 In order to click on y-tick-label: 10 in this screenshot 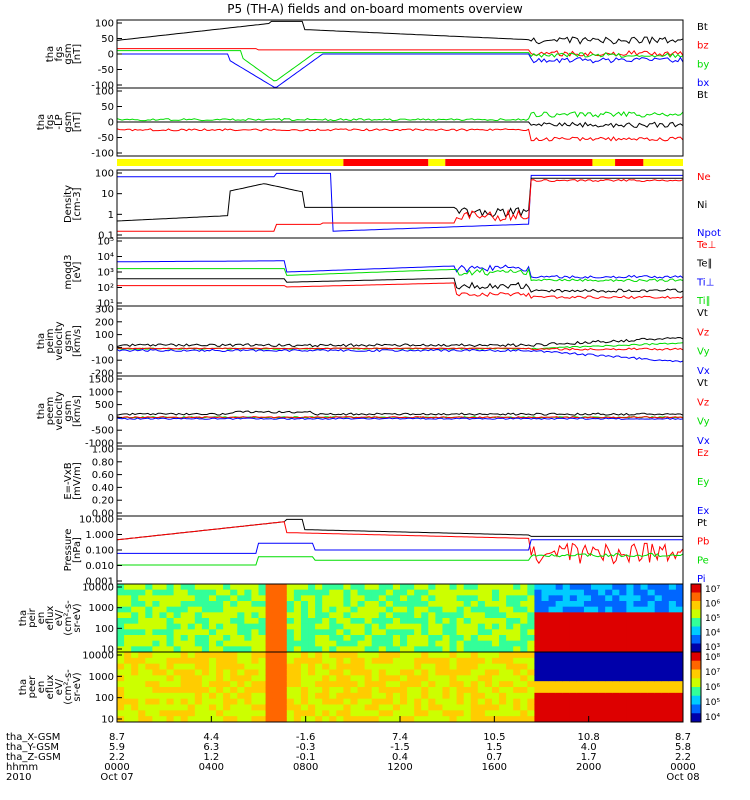, I will do `click(107, 194)`.